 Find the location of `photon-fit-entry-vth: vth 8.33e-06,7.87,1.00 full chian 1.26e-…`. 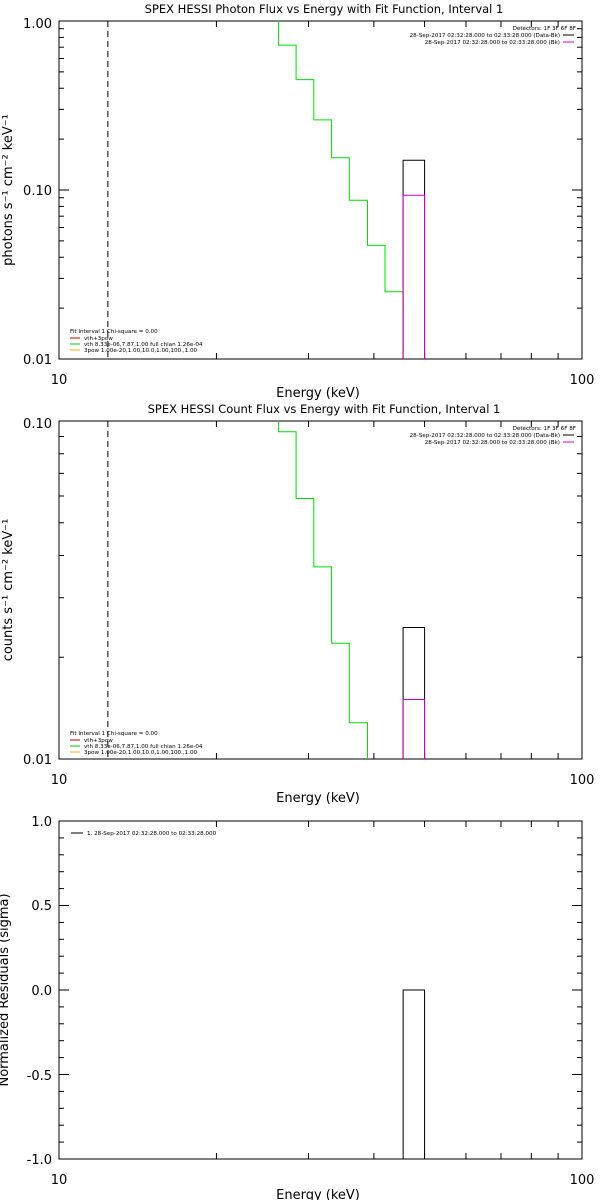

photon-fit-entry-vth: vth 8.33e-06,7.87,1.00 full chian 1.26e-… is located at coordinates (143, 345).